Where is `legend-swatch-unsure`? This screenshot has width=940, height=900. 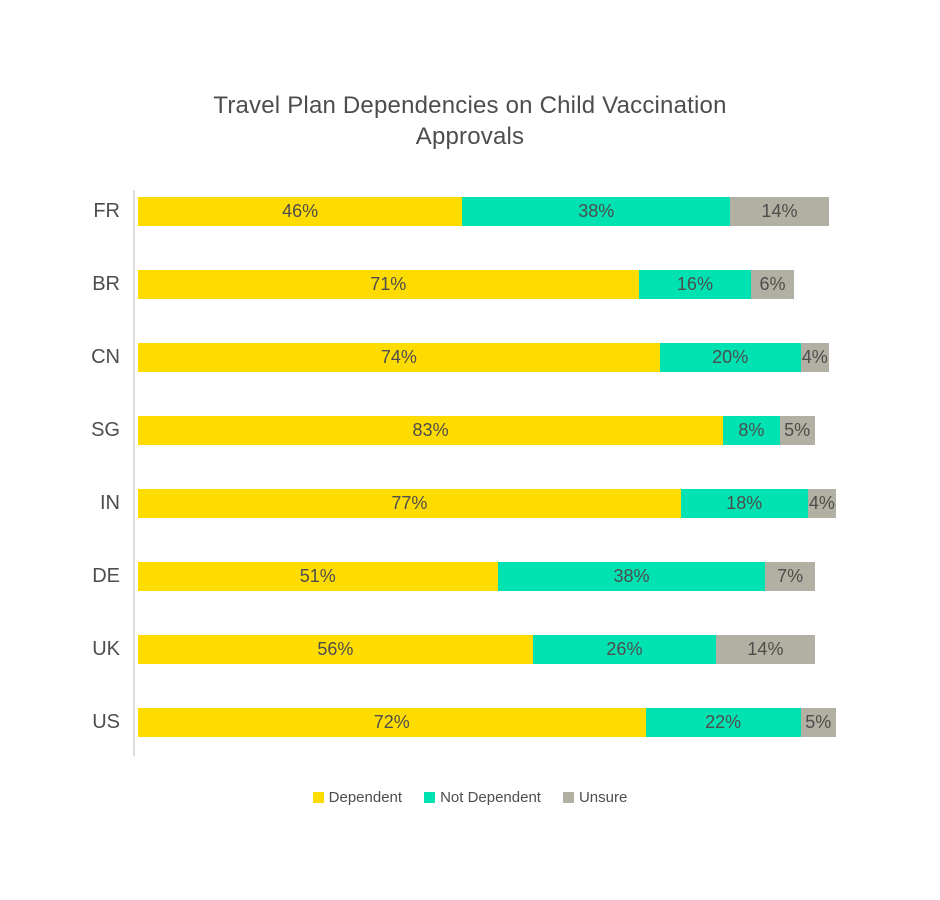 legend-swatch-unsure is located at coordinates (568, 797).